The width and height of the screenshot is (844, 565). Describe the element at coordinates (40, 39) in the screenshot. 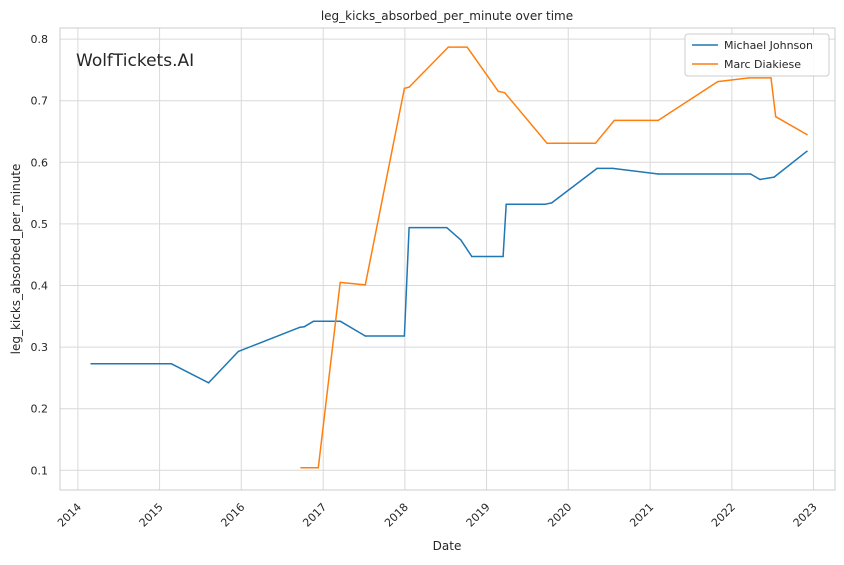

I see `y-tick-label: 0.8` at that location.